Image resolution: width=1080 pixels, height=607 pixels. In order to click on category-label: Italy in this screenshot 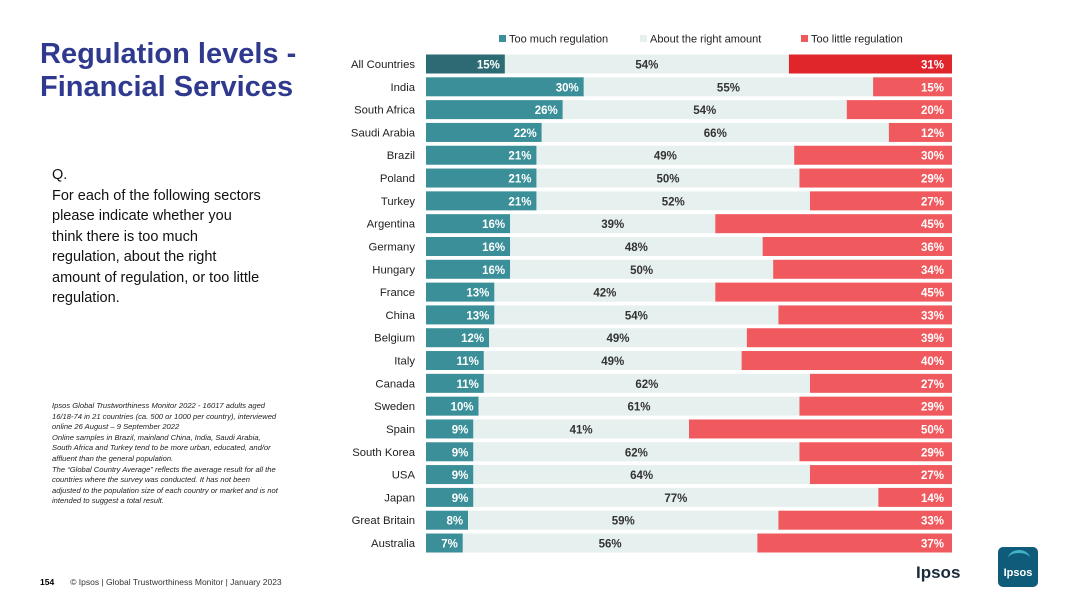, I will do `click(404, 362)`.